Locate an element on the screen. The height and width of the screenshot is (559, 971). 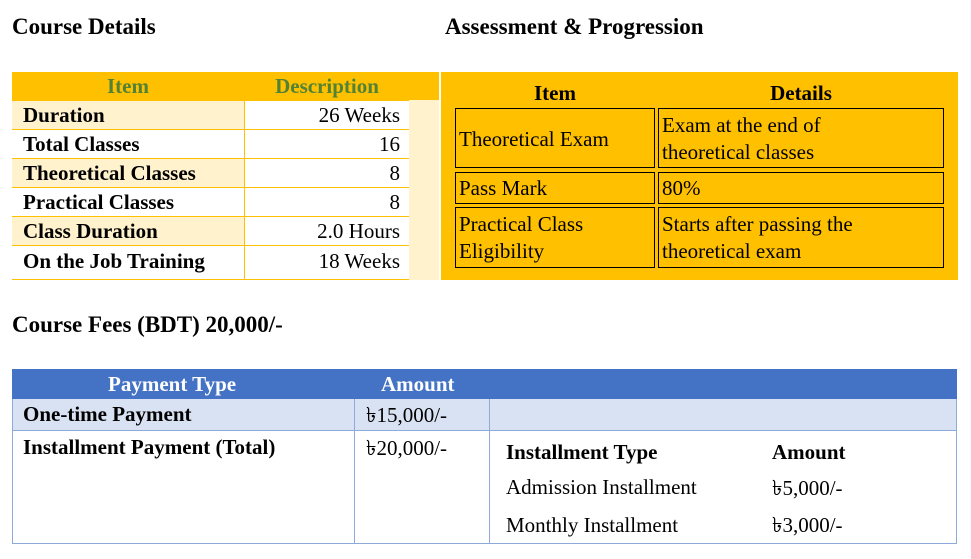
course-details-row: Class Duration 2.0 Hours is located at coordinates (210, 231).